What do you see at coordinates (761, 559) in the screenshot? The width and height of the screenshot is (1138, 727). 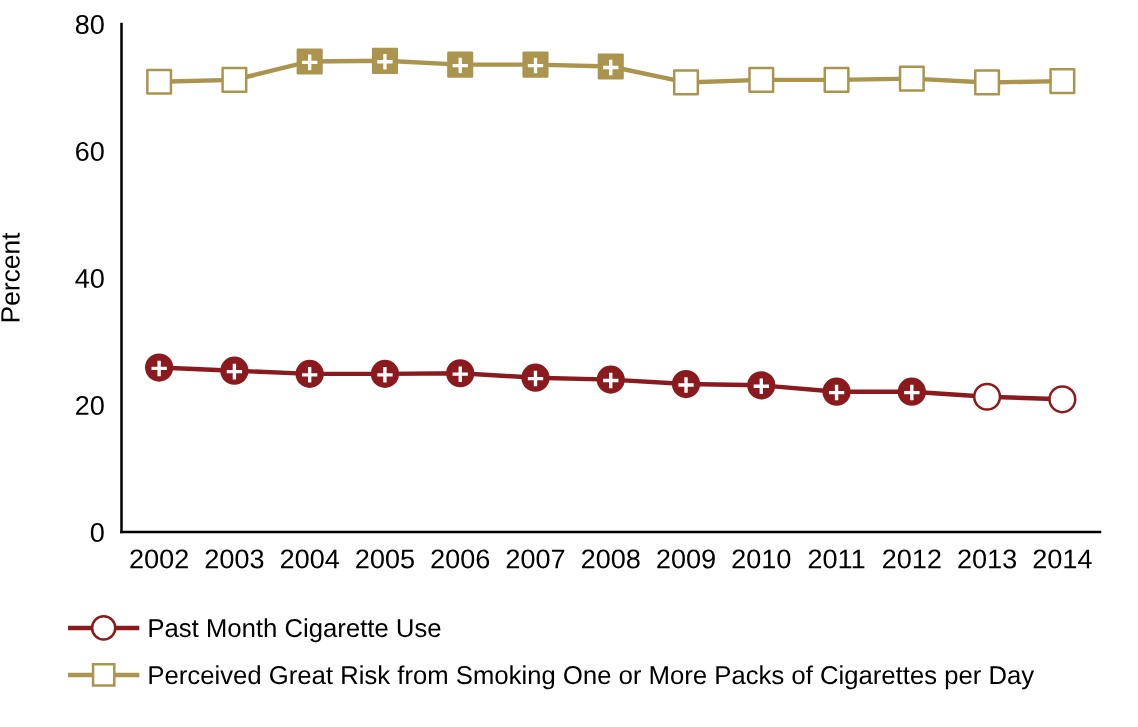 I see `x-tick-label: 2010` at bounding box center [761, 559].